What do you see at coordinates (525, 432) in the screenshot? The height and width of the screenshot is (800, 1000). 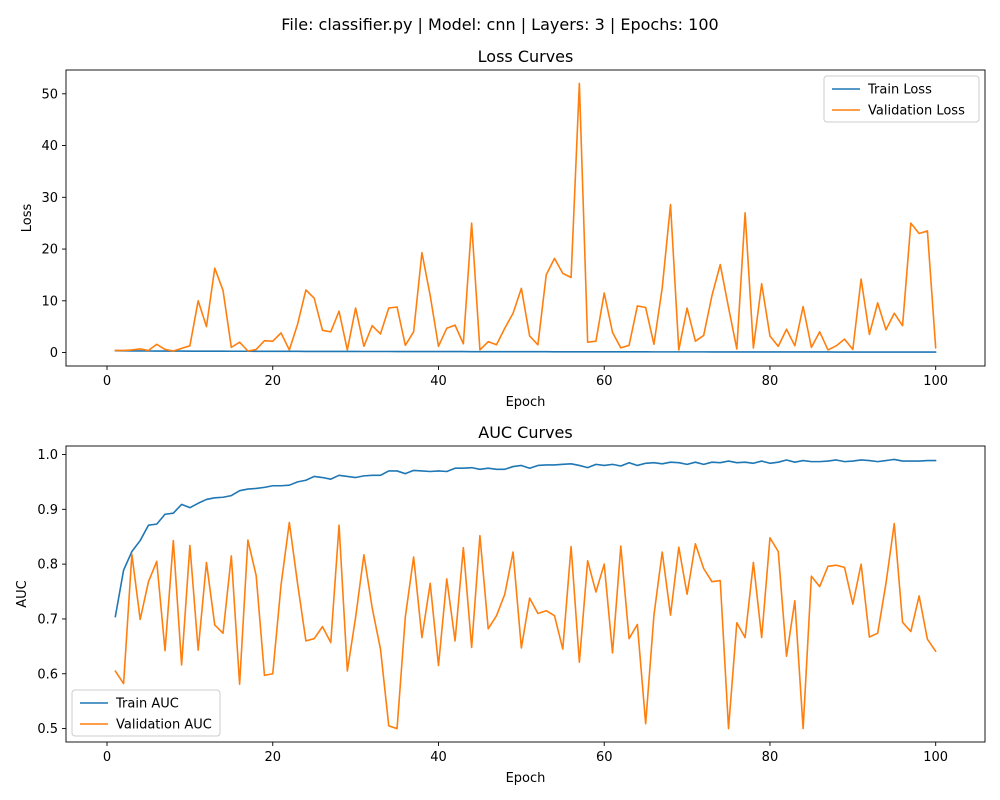 I see `auc-chart-title: AUC Curves` at bounding box center [525, 432].